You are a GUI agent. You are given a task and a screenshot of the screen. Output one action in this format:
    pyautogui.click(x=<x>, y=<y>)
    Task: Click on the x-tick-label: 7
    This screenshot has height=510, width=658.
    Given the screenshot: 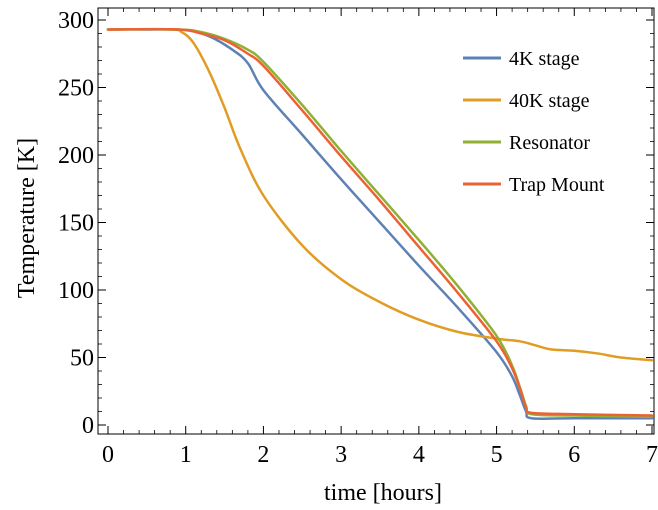 What is the action you would take?
    pyautogui.click(x=652, y=455)
    